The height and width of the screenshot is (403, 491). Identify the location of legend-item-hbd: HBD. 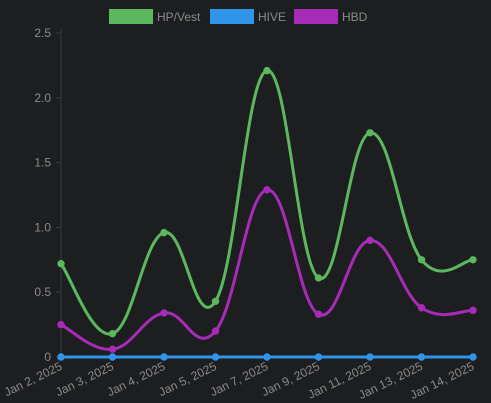
(331, 16).